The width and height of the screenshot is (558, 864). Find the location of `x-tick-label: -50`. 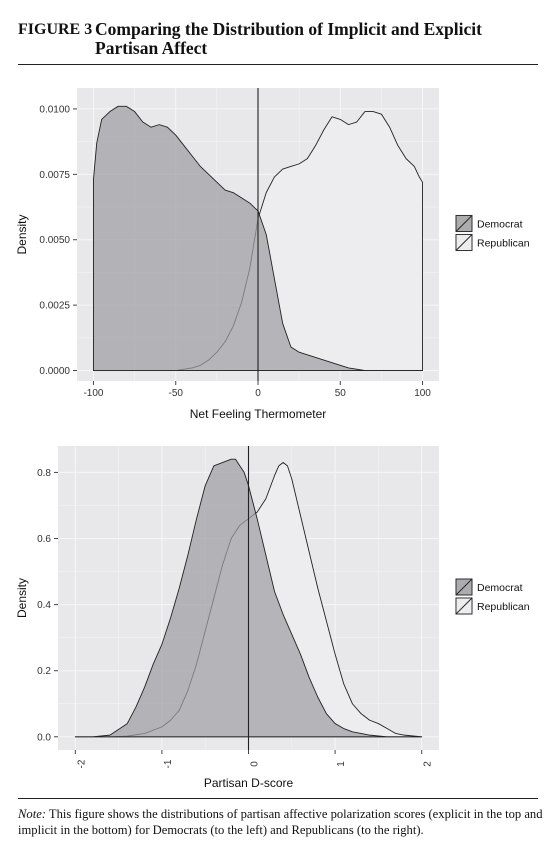

x-tick-label: -50 is located at coordinates (176, 393).